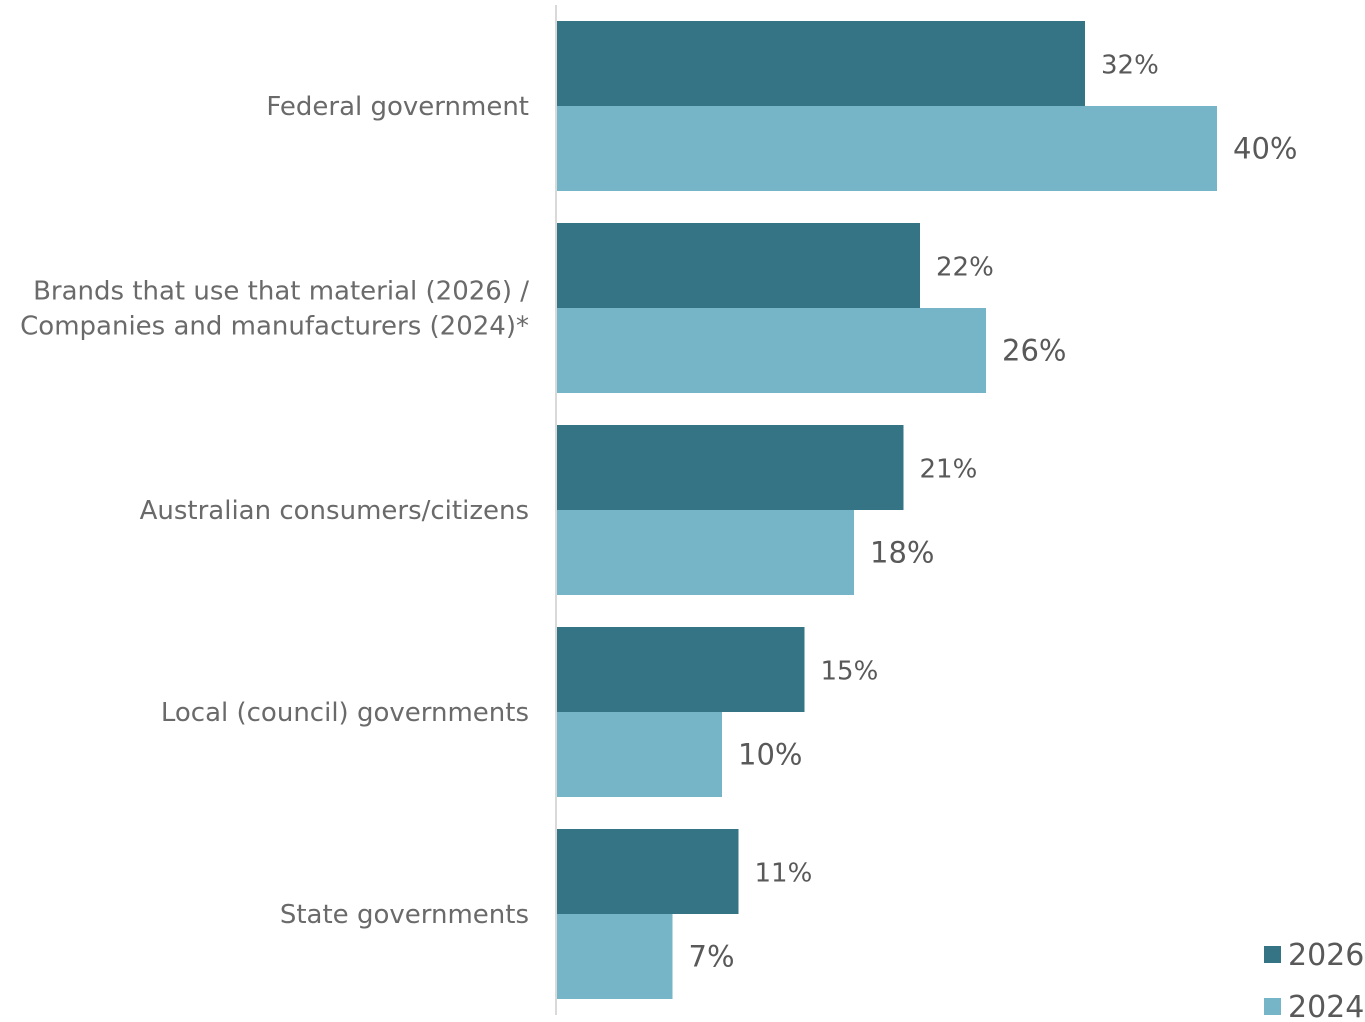  Describe the element at coordinates (770, 755) in the screenshot. I see `data-label: 10%` at that location.